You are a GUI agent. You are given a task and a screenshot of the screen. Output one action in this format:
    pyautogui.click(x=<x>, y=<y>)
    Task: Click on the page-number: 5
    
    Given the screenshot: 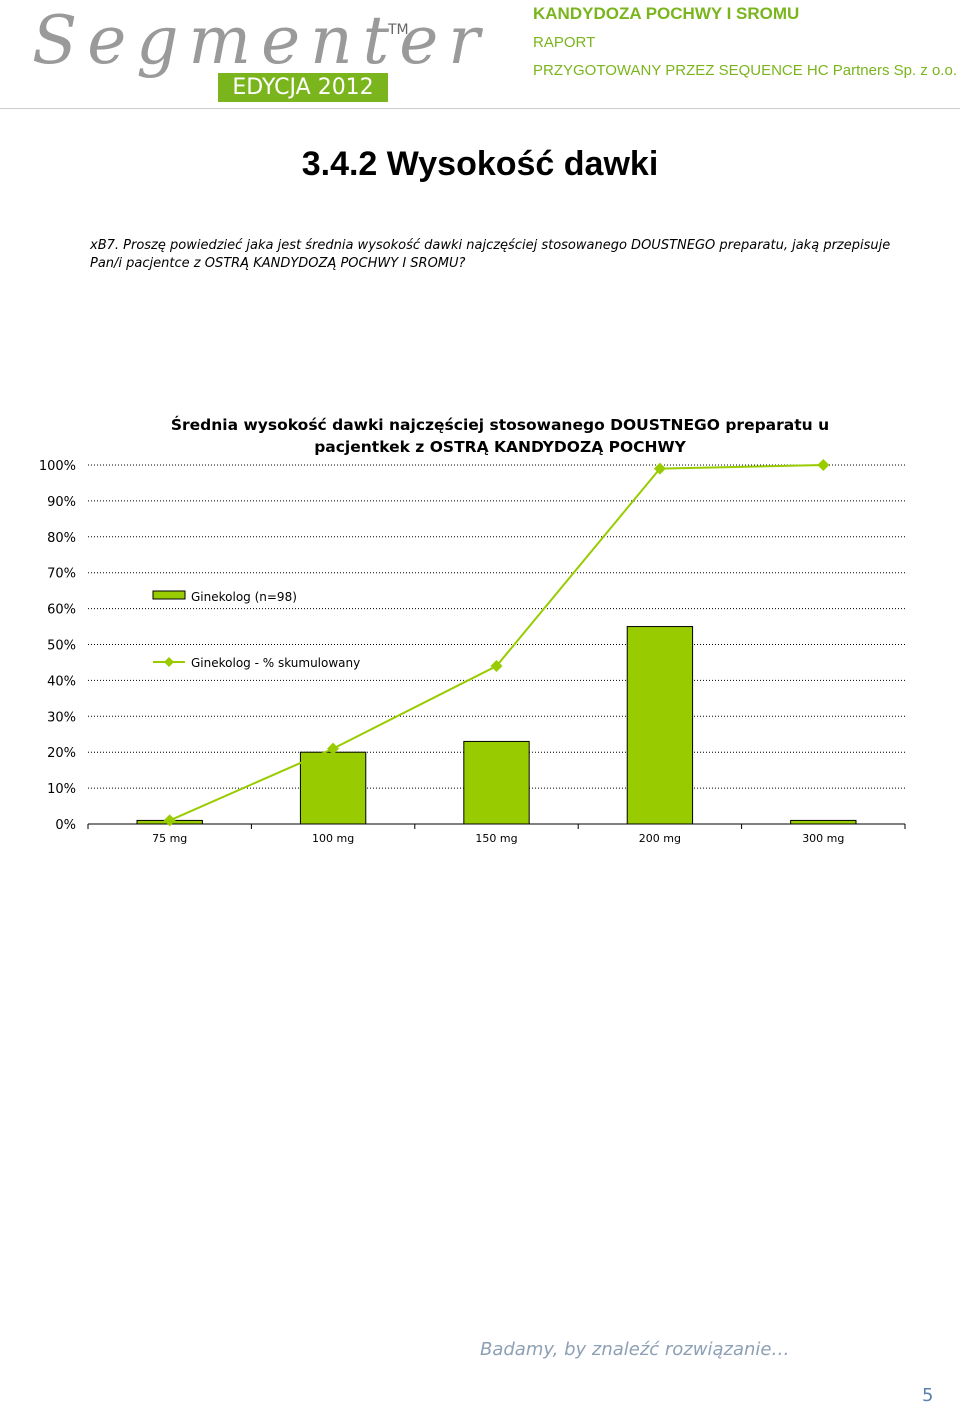 What is the action you would take?
    pyautogui.click(x=928, y=1395)
    